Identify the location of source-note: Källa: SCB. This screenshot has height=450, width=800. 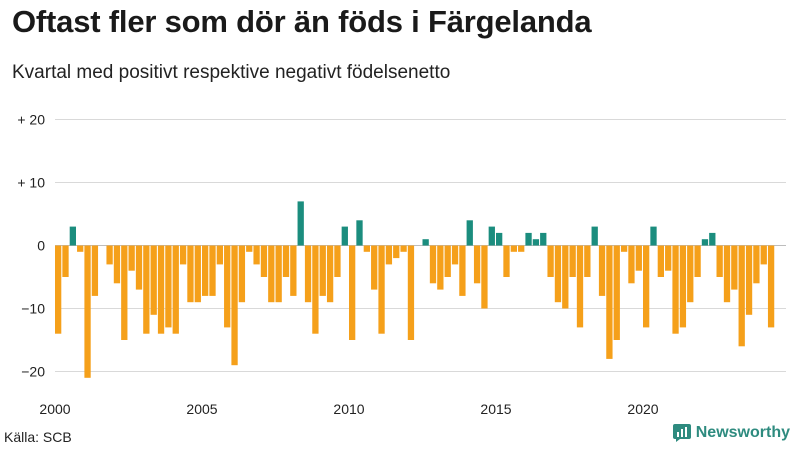
(38, 437).